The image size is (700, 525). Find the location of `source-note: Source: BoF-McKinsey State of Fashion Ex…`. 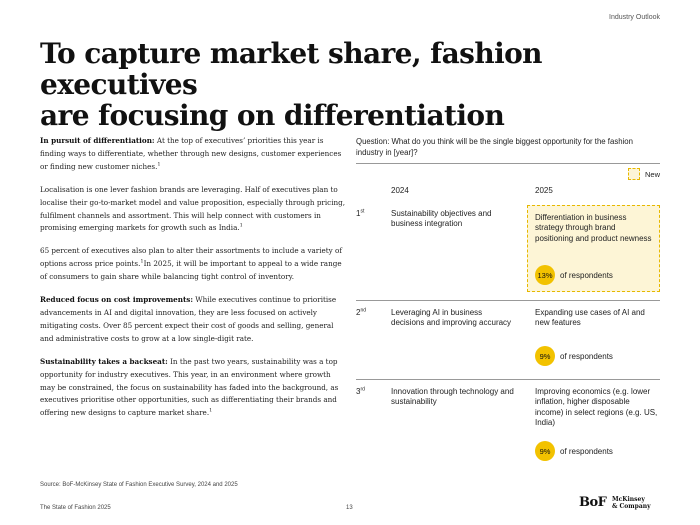

source-note: Source: BoF-McKinsey State of Fashion Ex… is located at coordinates (139, 485).